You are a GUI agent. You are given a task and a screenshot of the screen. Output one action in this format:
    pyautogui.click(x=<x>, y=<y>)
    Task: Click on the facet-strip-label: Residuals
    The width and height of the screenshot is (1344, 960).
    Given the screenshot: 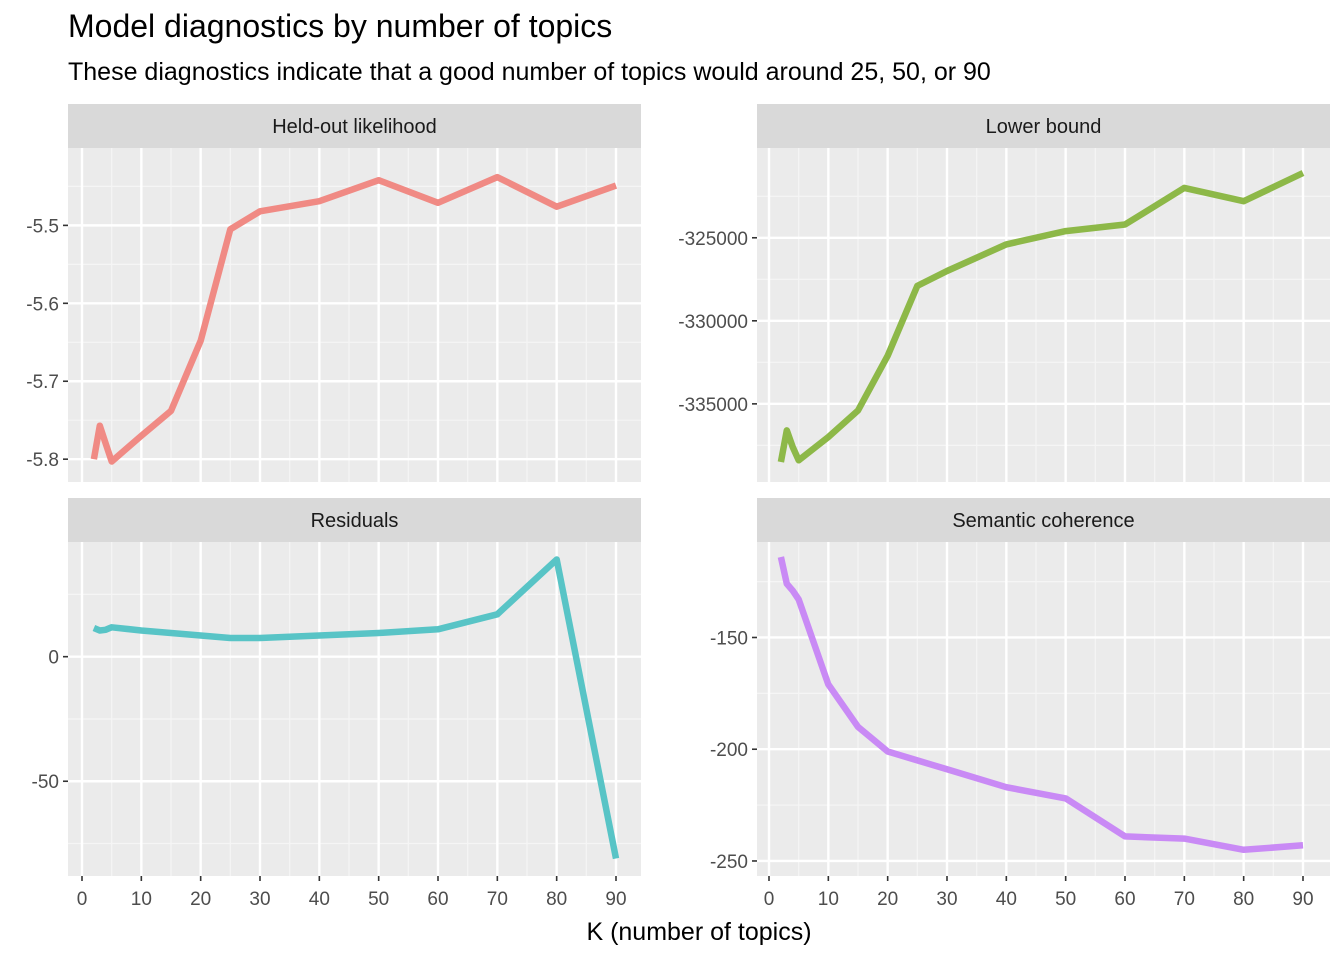 What is the action you would take?
    pyautogui.click(x=355, y=521)
    